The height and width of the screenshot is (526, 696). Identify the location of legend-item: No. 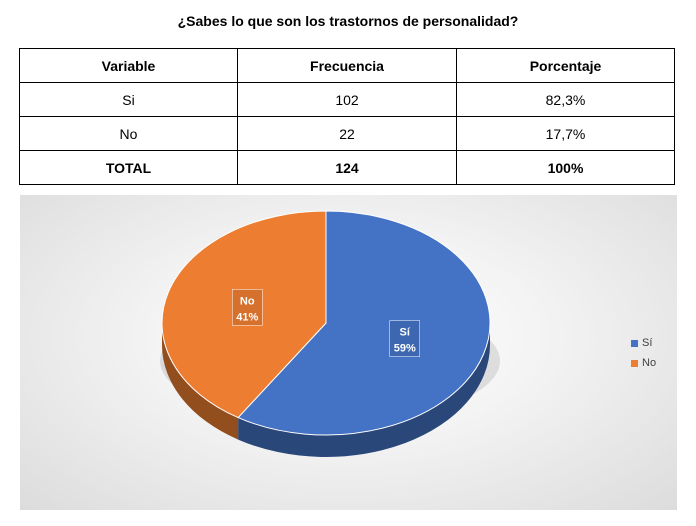
(643, 363).